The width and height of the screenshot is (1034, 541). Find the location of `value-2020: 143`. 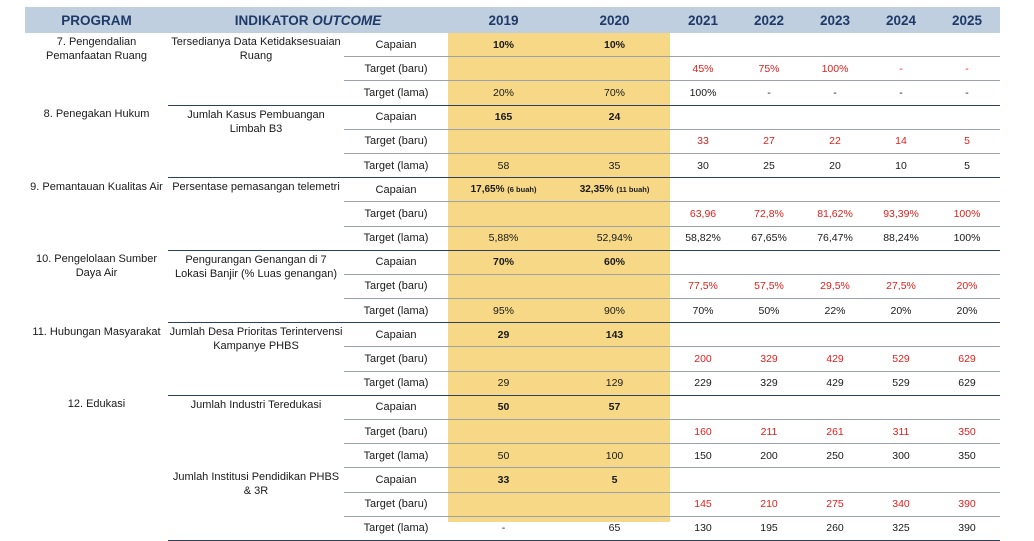

value-2020: 143 is located at coordinates (615, 335).